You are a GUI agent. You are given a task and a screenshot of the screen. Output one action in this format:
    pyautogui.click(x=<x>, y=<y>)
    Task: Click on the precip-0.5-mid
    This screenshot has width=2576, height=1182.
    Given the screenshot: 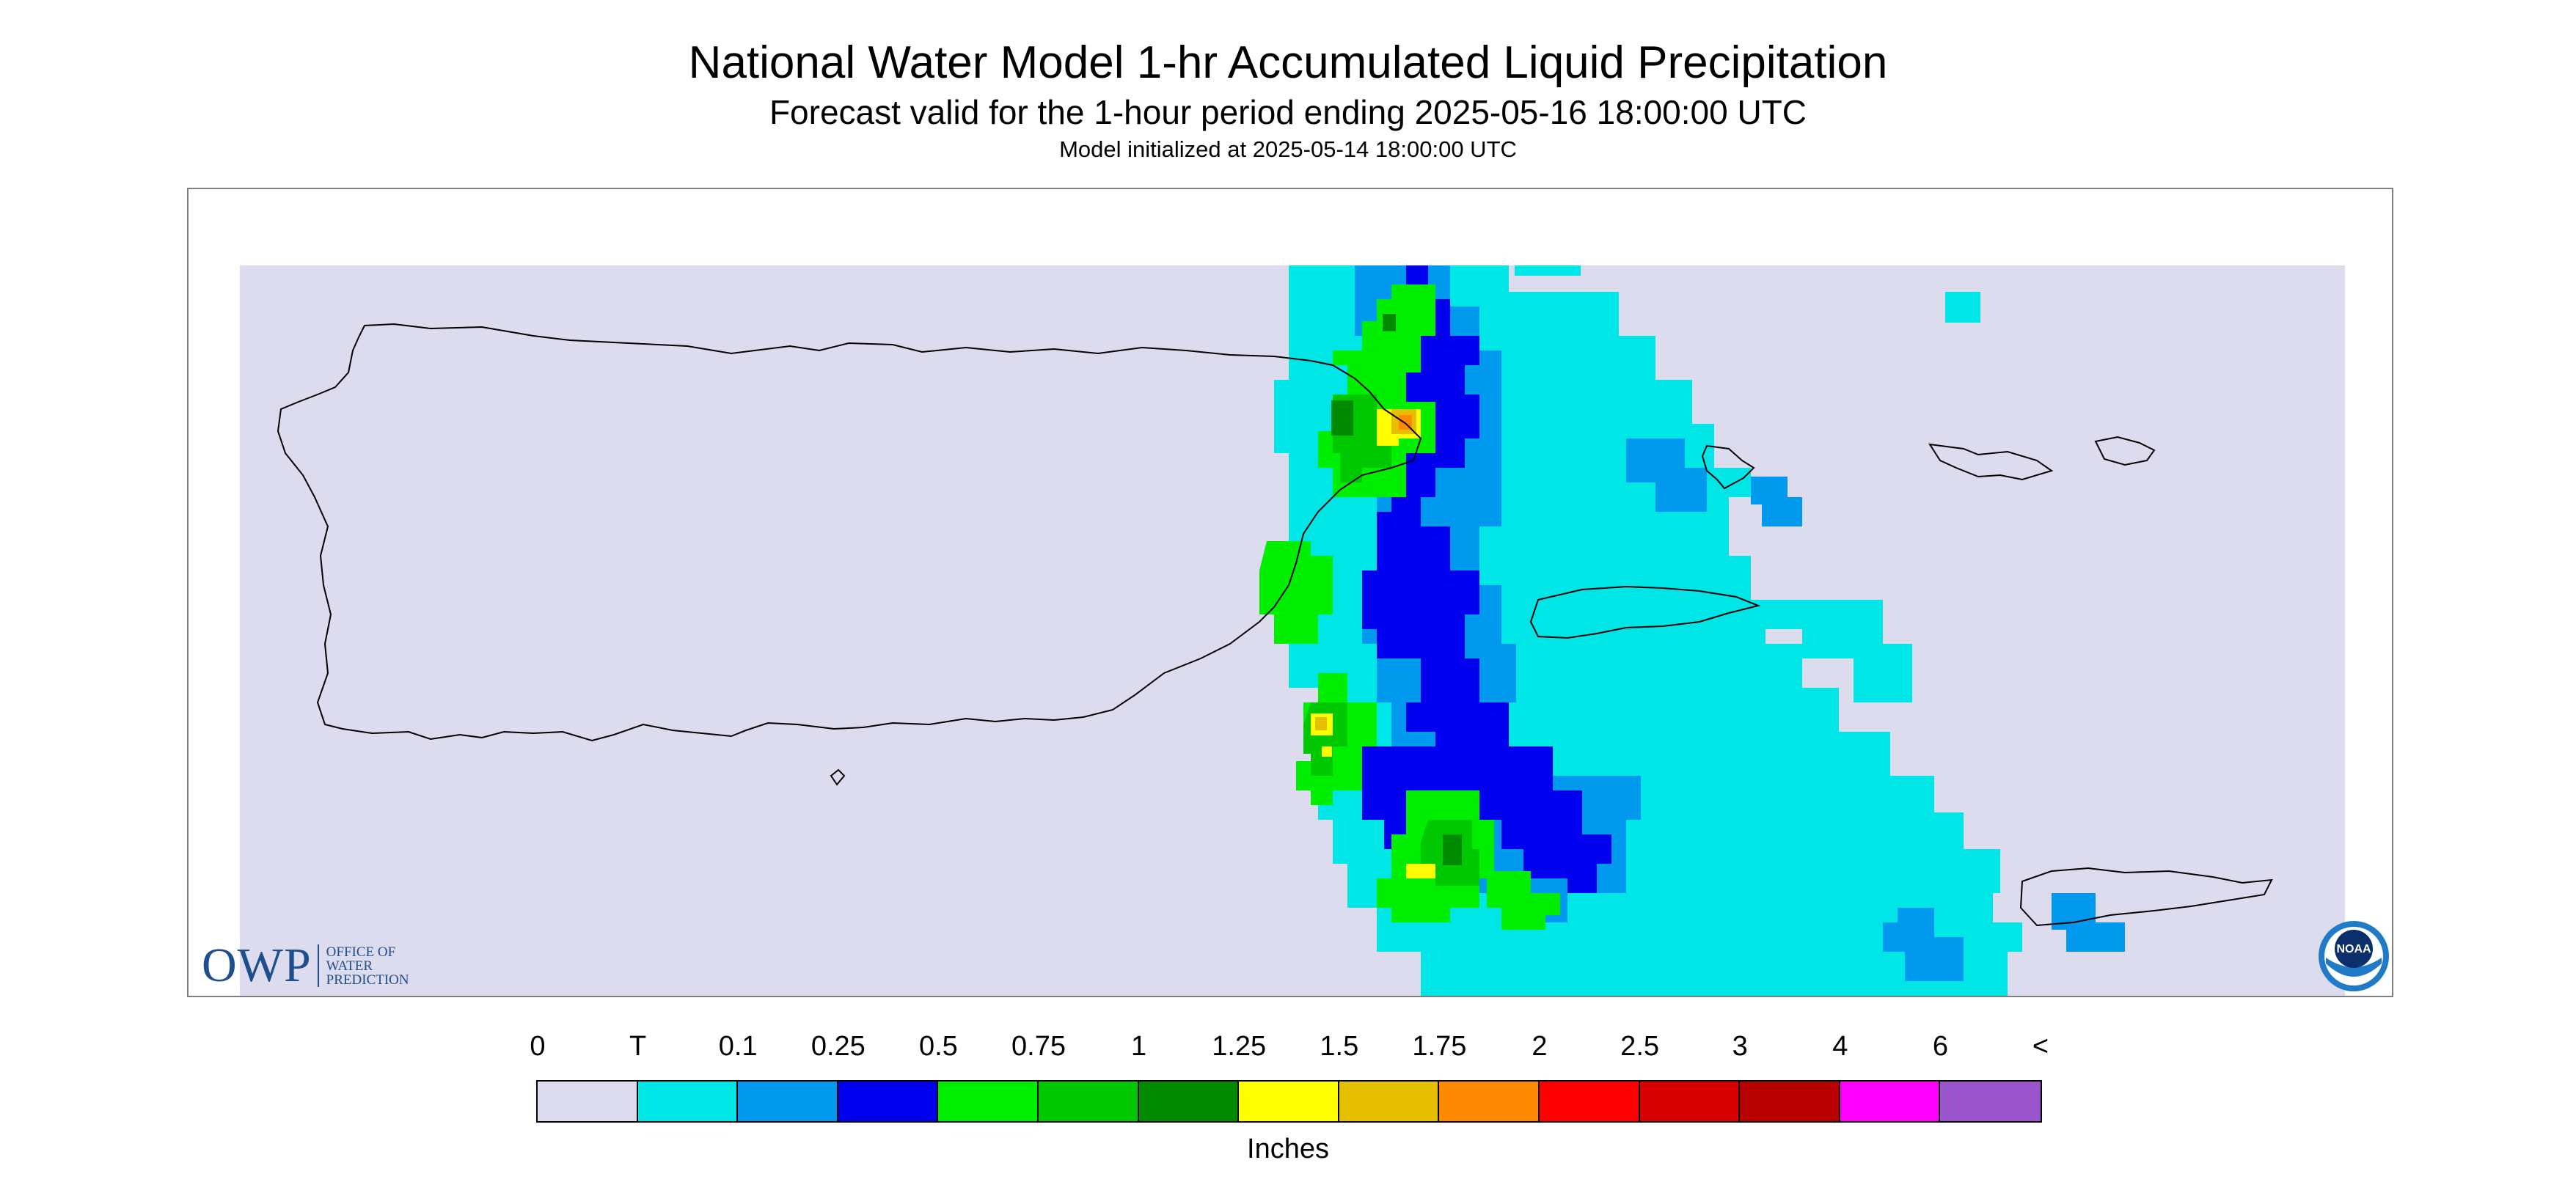 What is the action you would take?
    pyautogui.click(x=1296, y=592)
    